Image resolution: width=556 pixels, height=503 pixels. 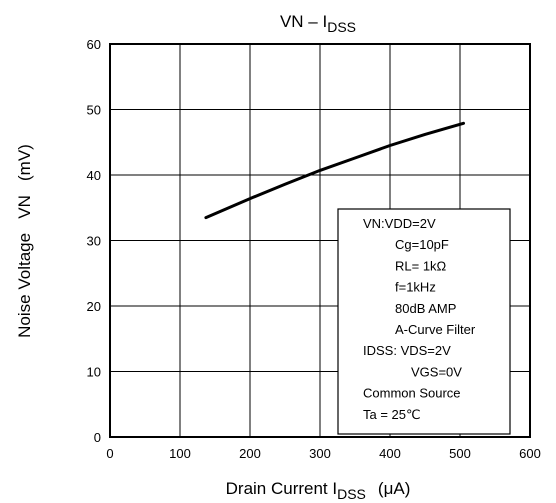 I want to click on y-tick-label: 10, so click(x=94, y=372).